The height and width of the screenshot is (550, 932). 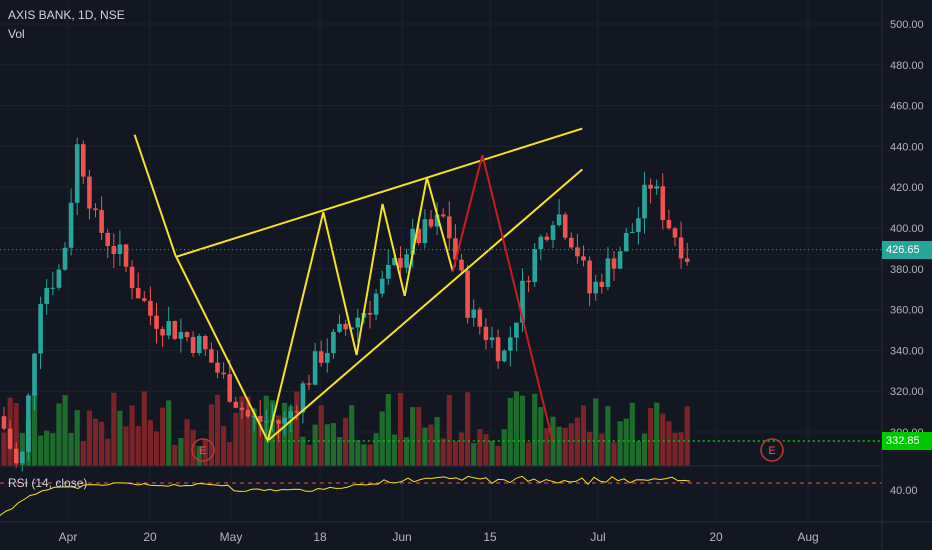 What do you see at coordinates (907, 107) in the screenshot?
I see `price-tick-label: 460.00` at bounding box center [907, 107].